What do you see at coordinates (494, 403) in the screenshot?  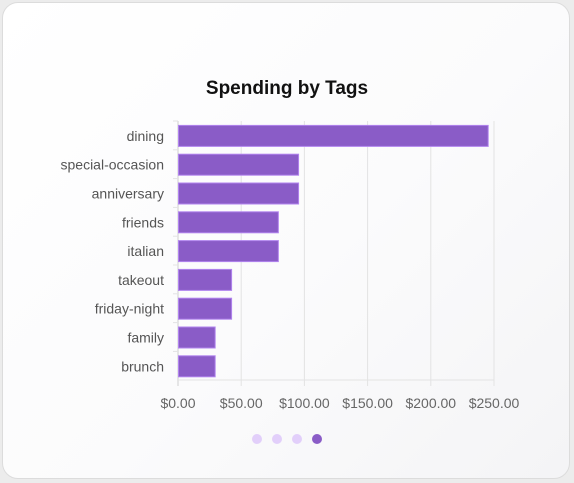 I see `x-tick-label: $250.00` at bounding box center [494, 403].